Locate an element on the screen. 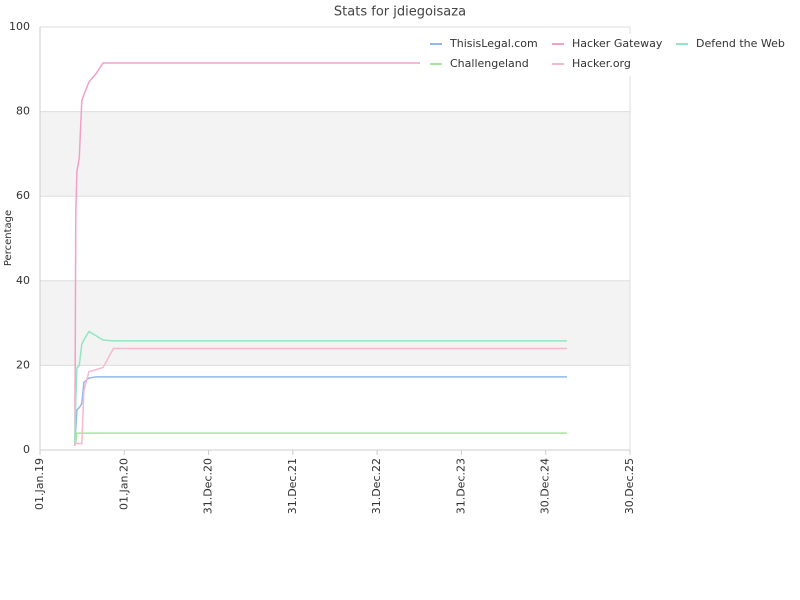  legend-label: Challengeland is located at coordinates (489, 63).